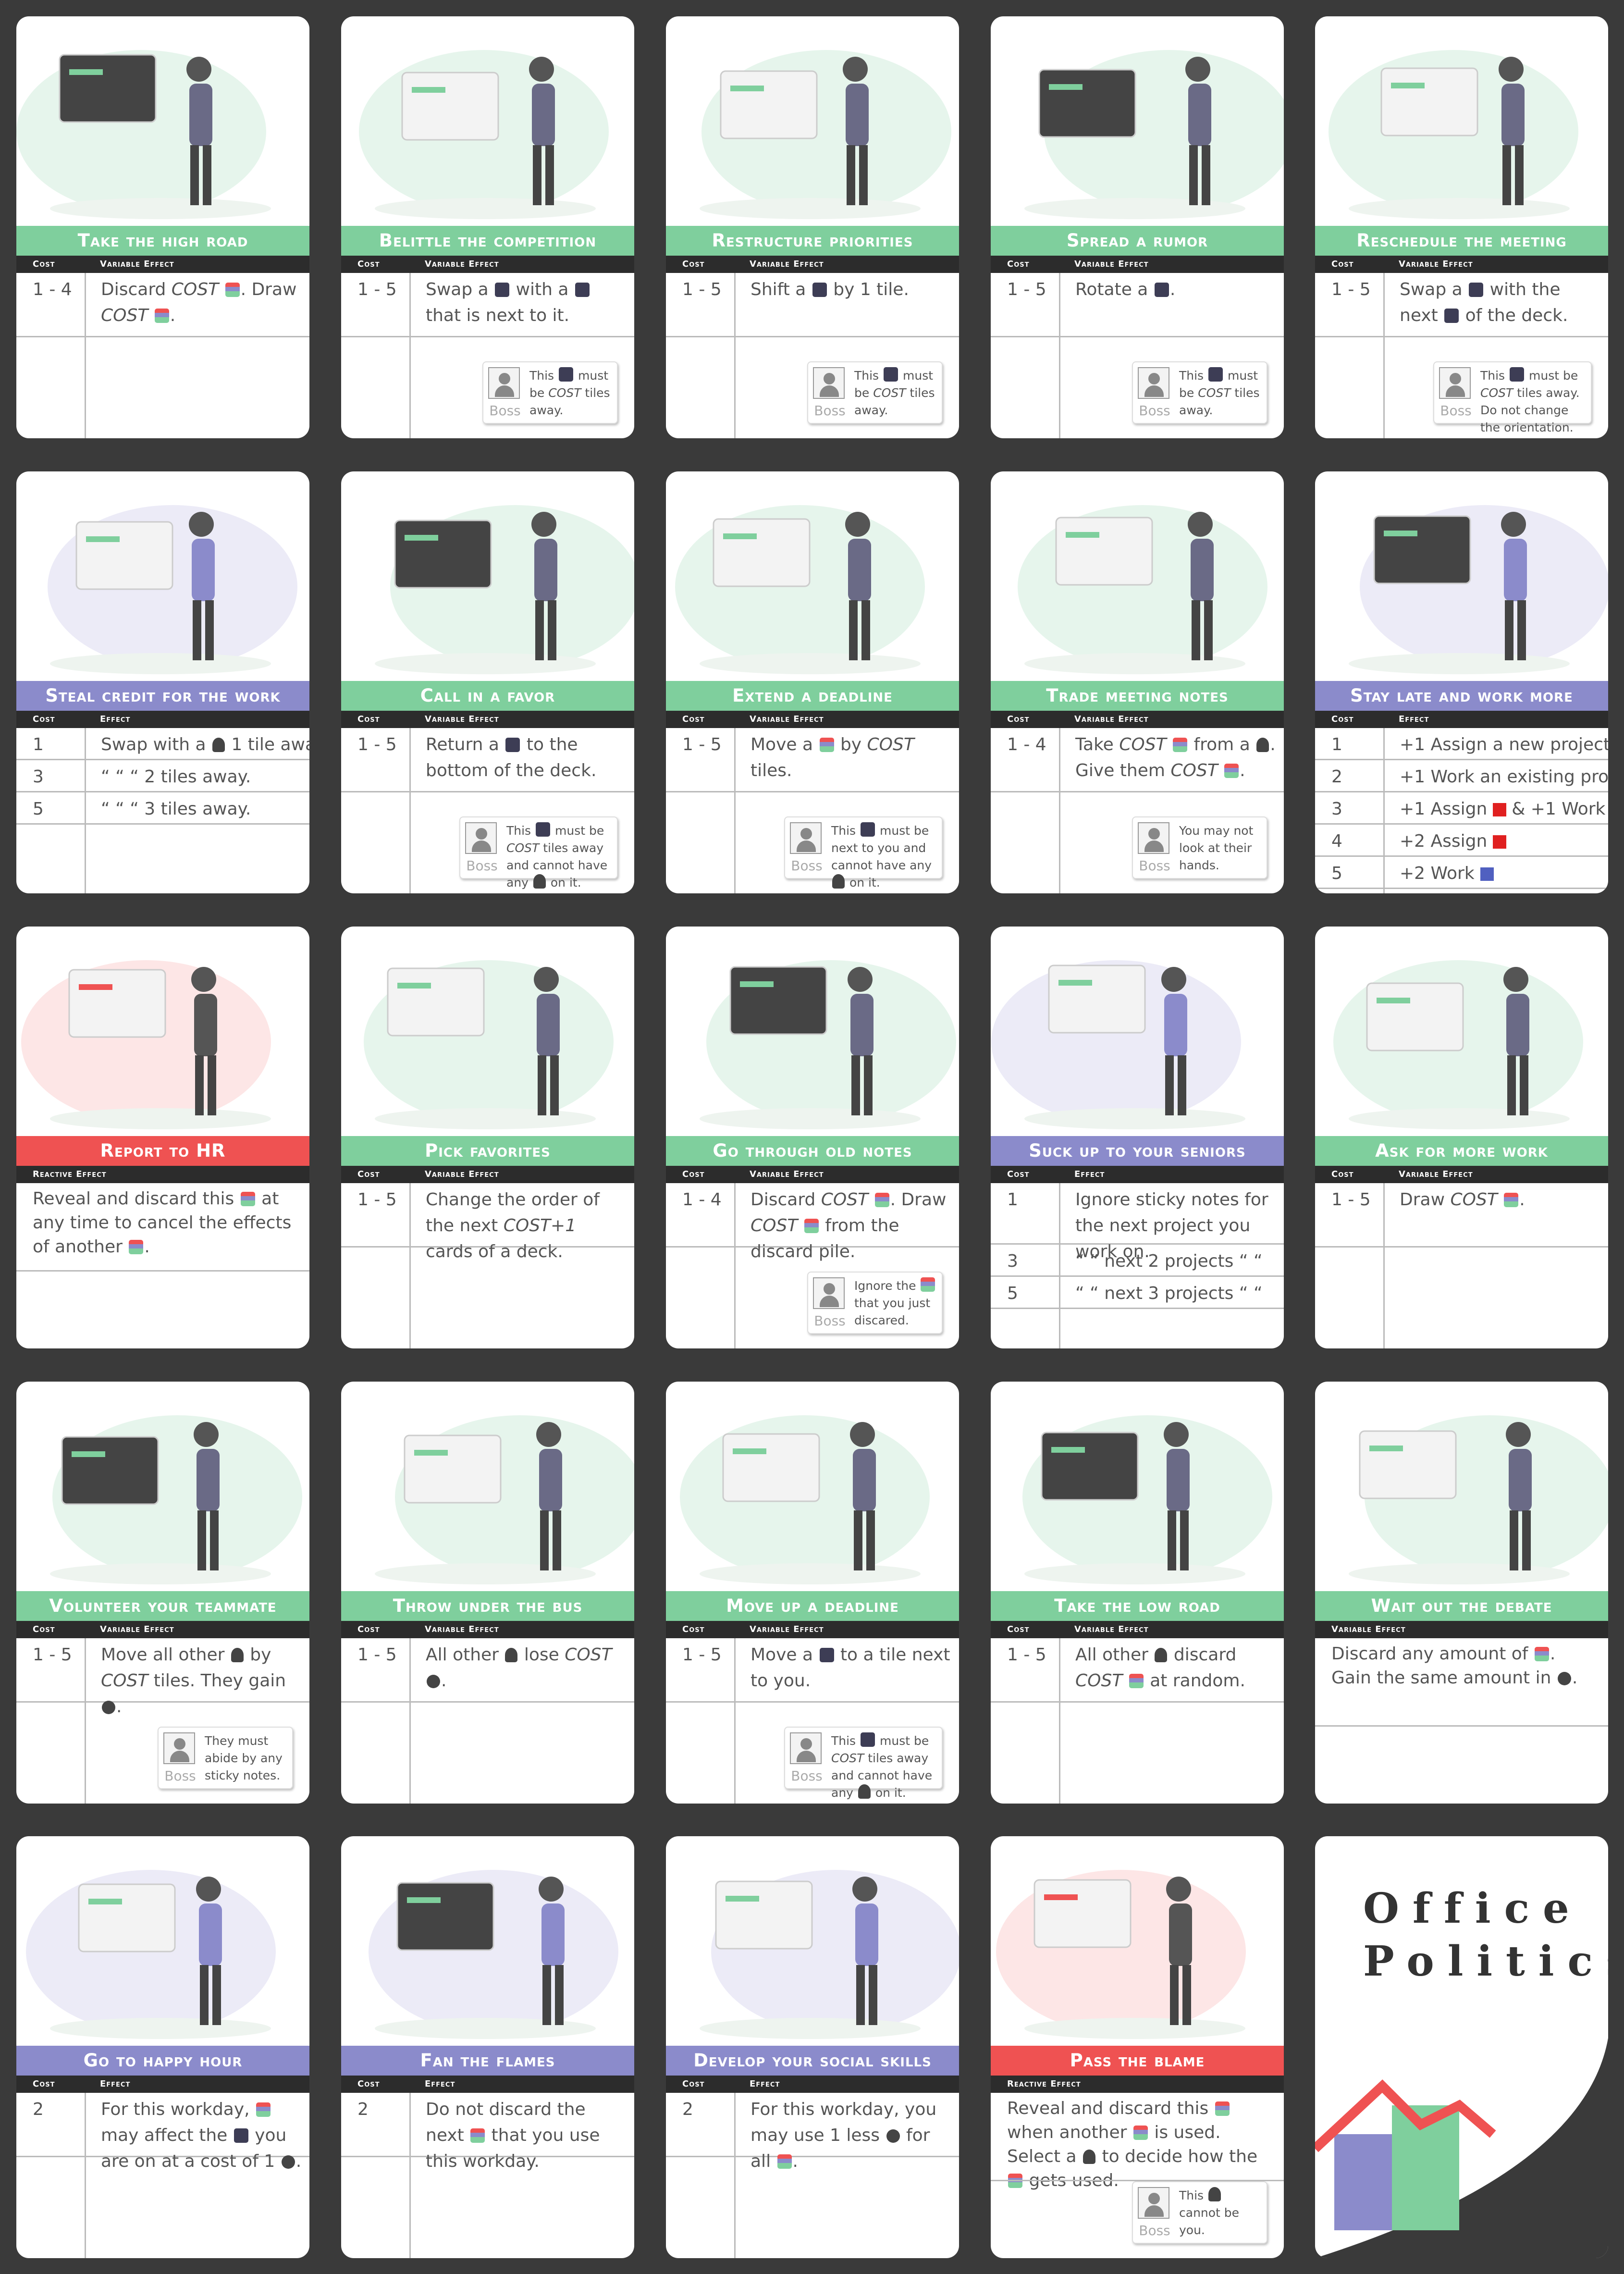 This screenshot has width=1624, height=2274. What do you see at coordinates (1199, 2212) in the screenshot?
I see `boss-note: Boss This cannot be you.` at bounding box center [1199, 2212].